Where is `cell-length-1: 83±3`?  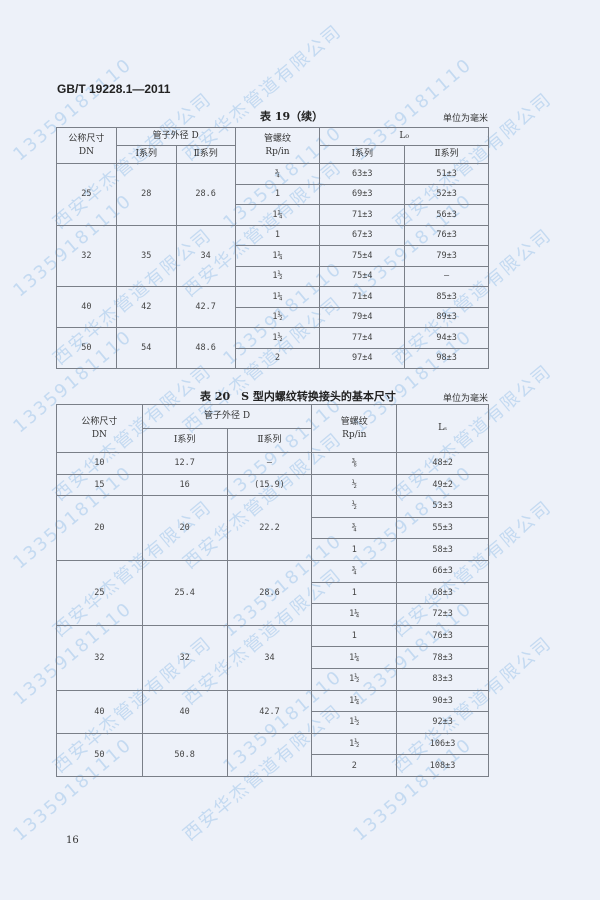
cell-length-1: 83±3 is located at coordinates (442, 679).